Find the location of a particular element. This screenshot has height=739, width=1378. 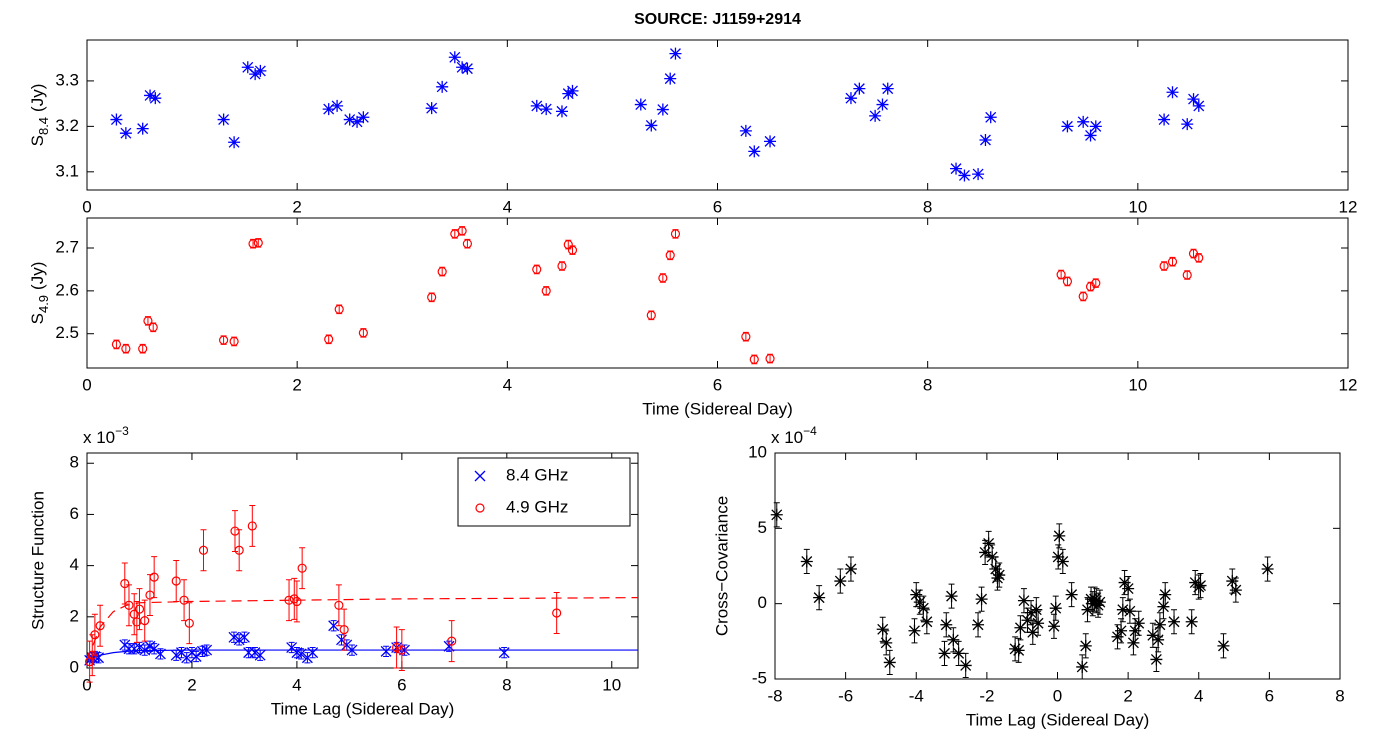

x-tick-label: -6 is located at coordinates (845, 695).